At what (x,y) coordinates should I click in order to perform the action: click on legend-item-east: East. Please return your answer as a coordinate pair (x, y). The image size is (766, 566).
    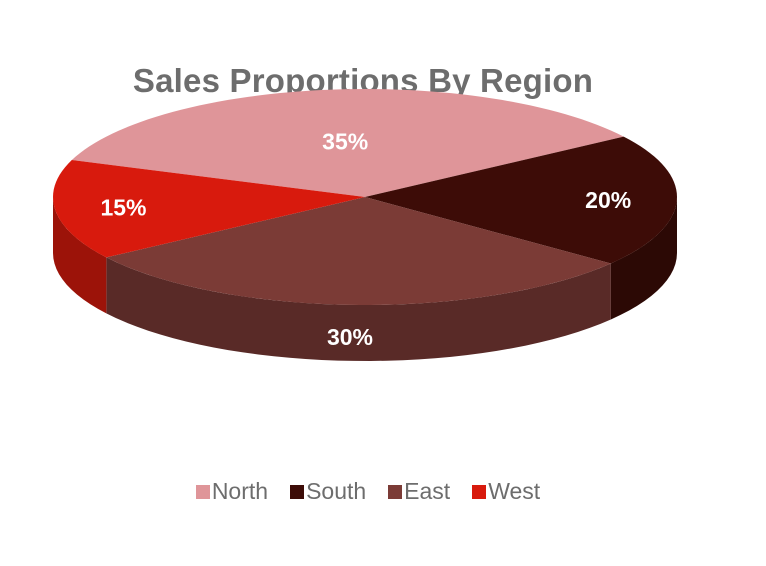
    Looking at the image, I should click on (419, 491).